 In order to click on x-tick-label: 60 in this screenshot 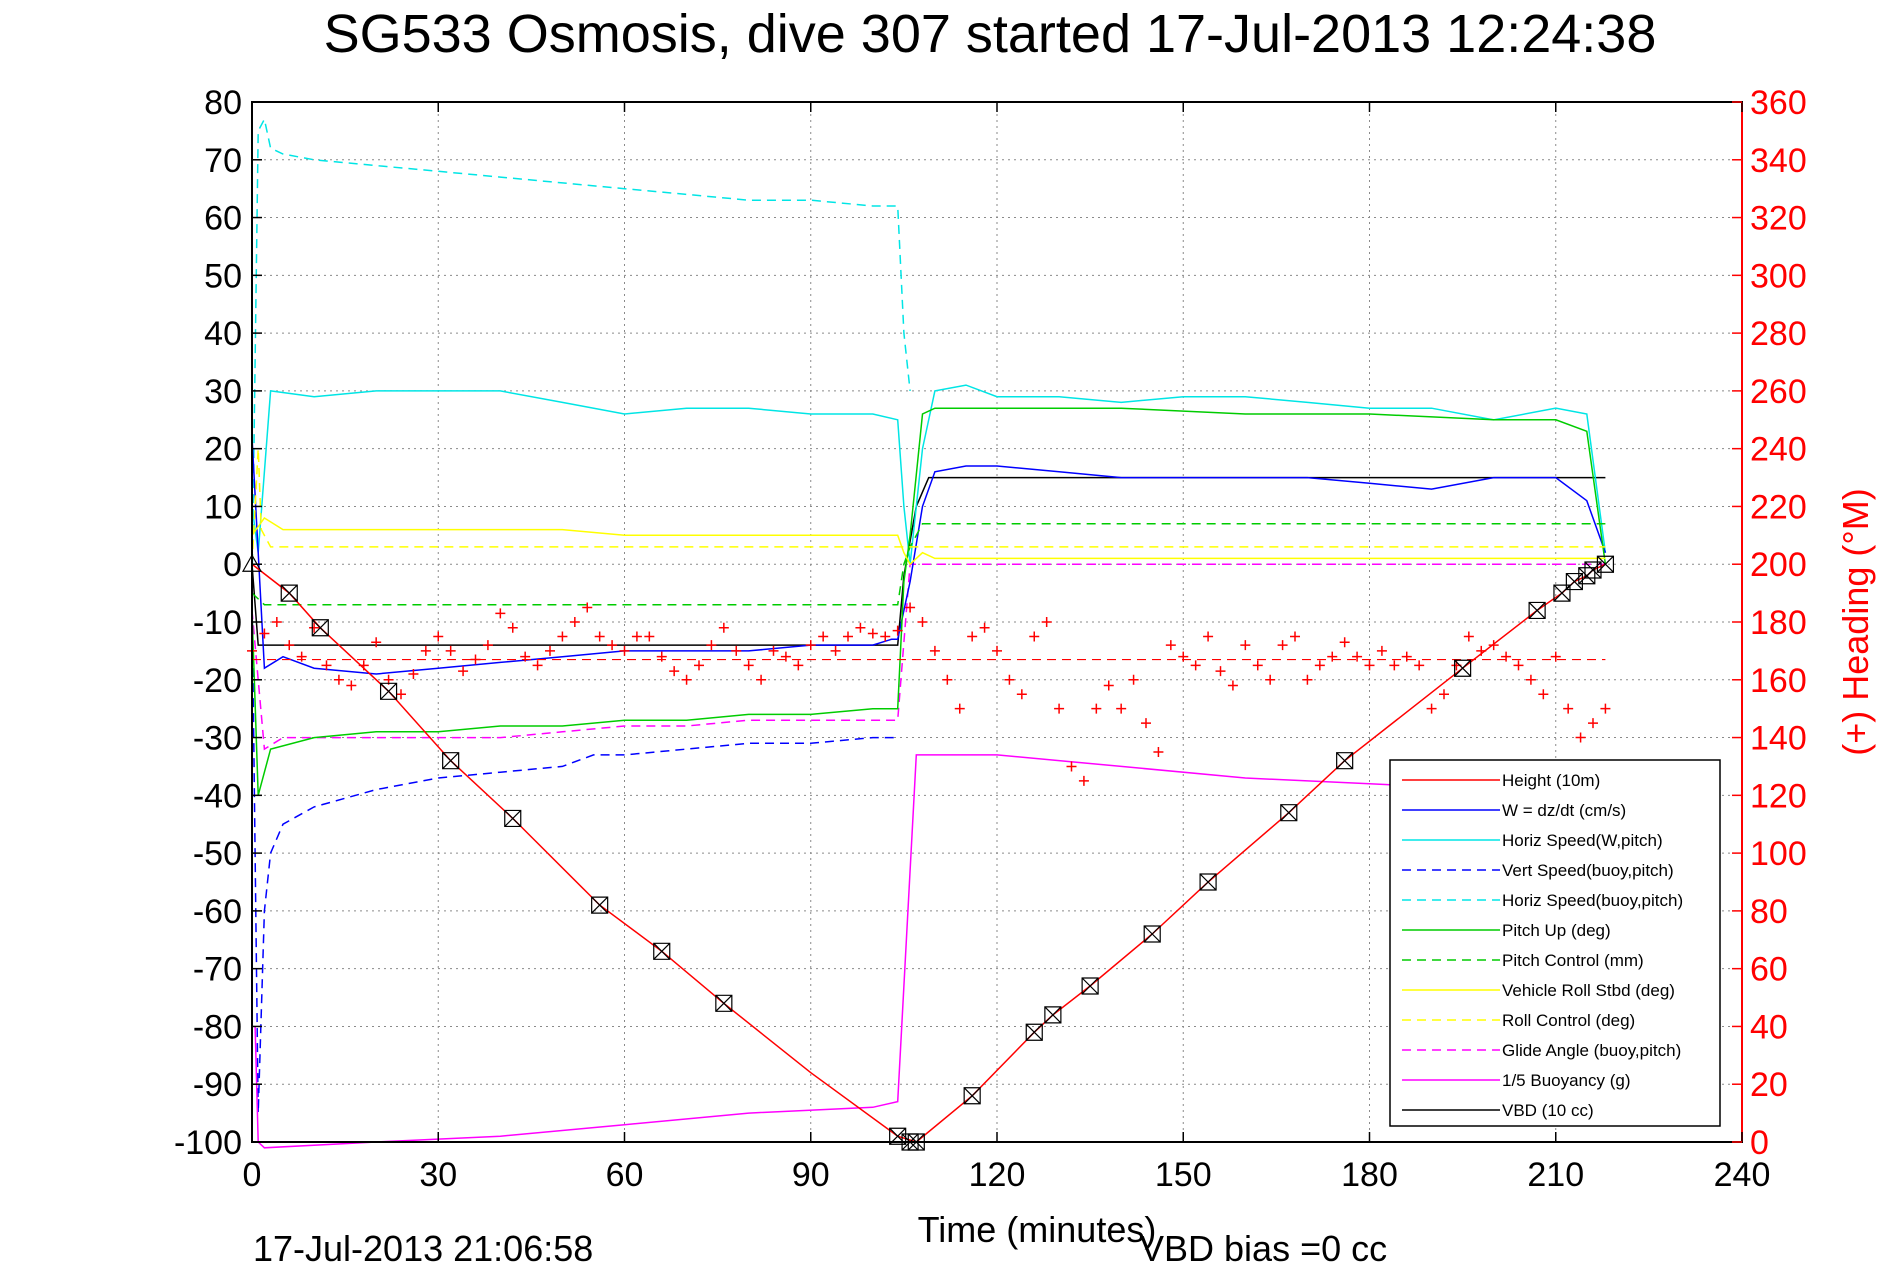, I will do `click(625, 1175)`.